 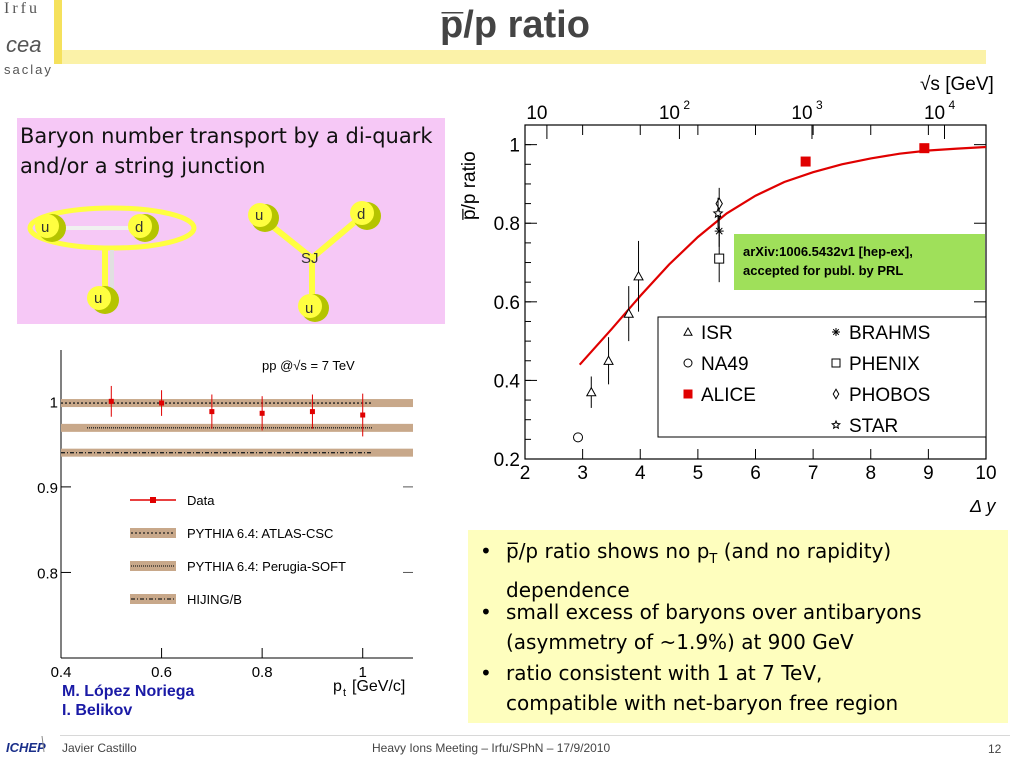 I want to click on svg-text: cea, so click(x=23, y=44).